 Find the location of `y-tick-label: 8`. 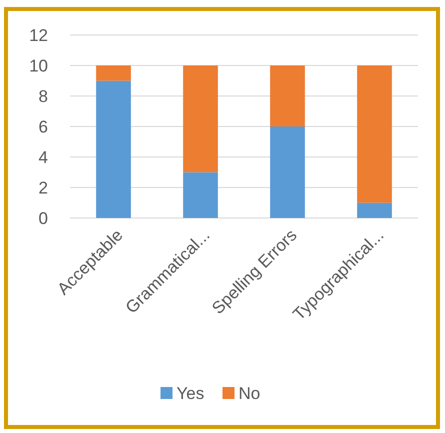

y-tick-label: 8 is located at coordinates (43, 96).